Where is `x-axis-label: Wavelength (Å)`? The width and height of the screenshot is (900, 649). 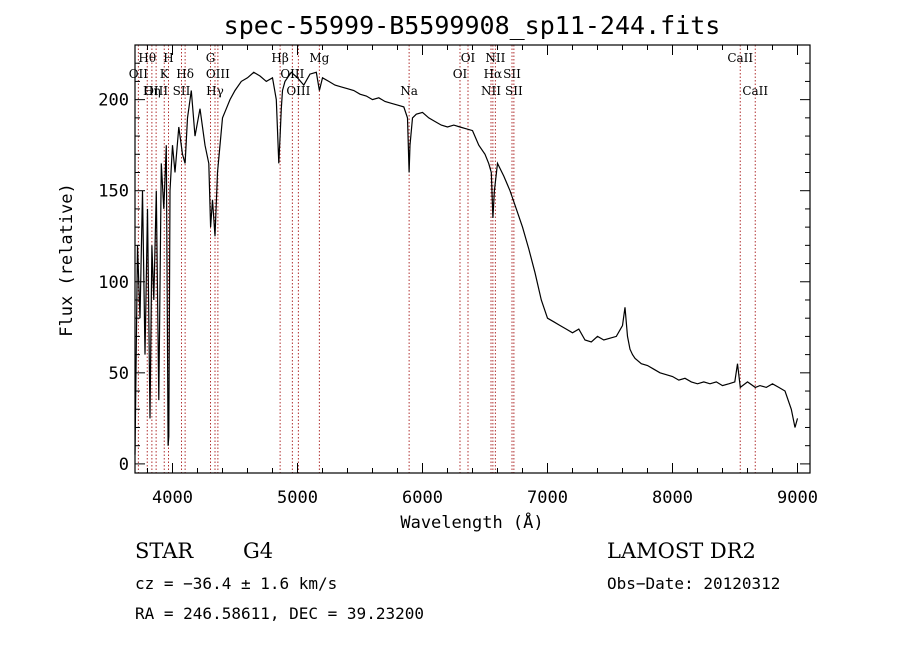
x-axis-label: Wavelength (Å) is located at coordinates (471, 522).